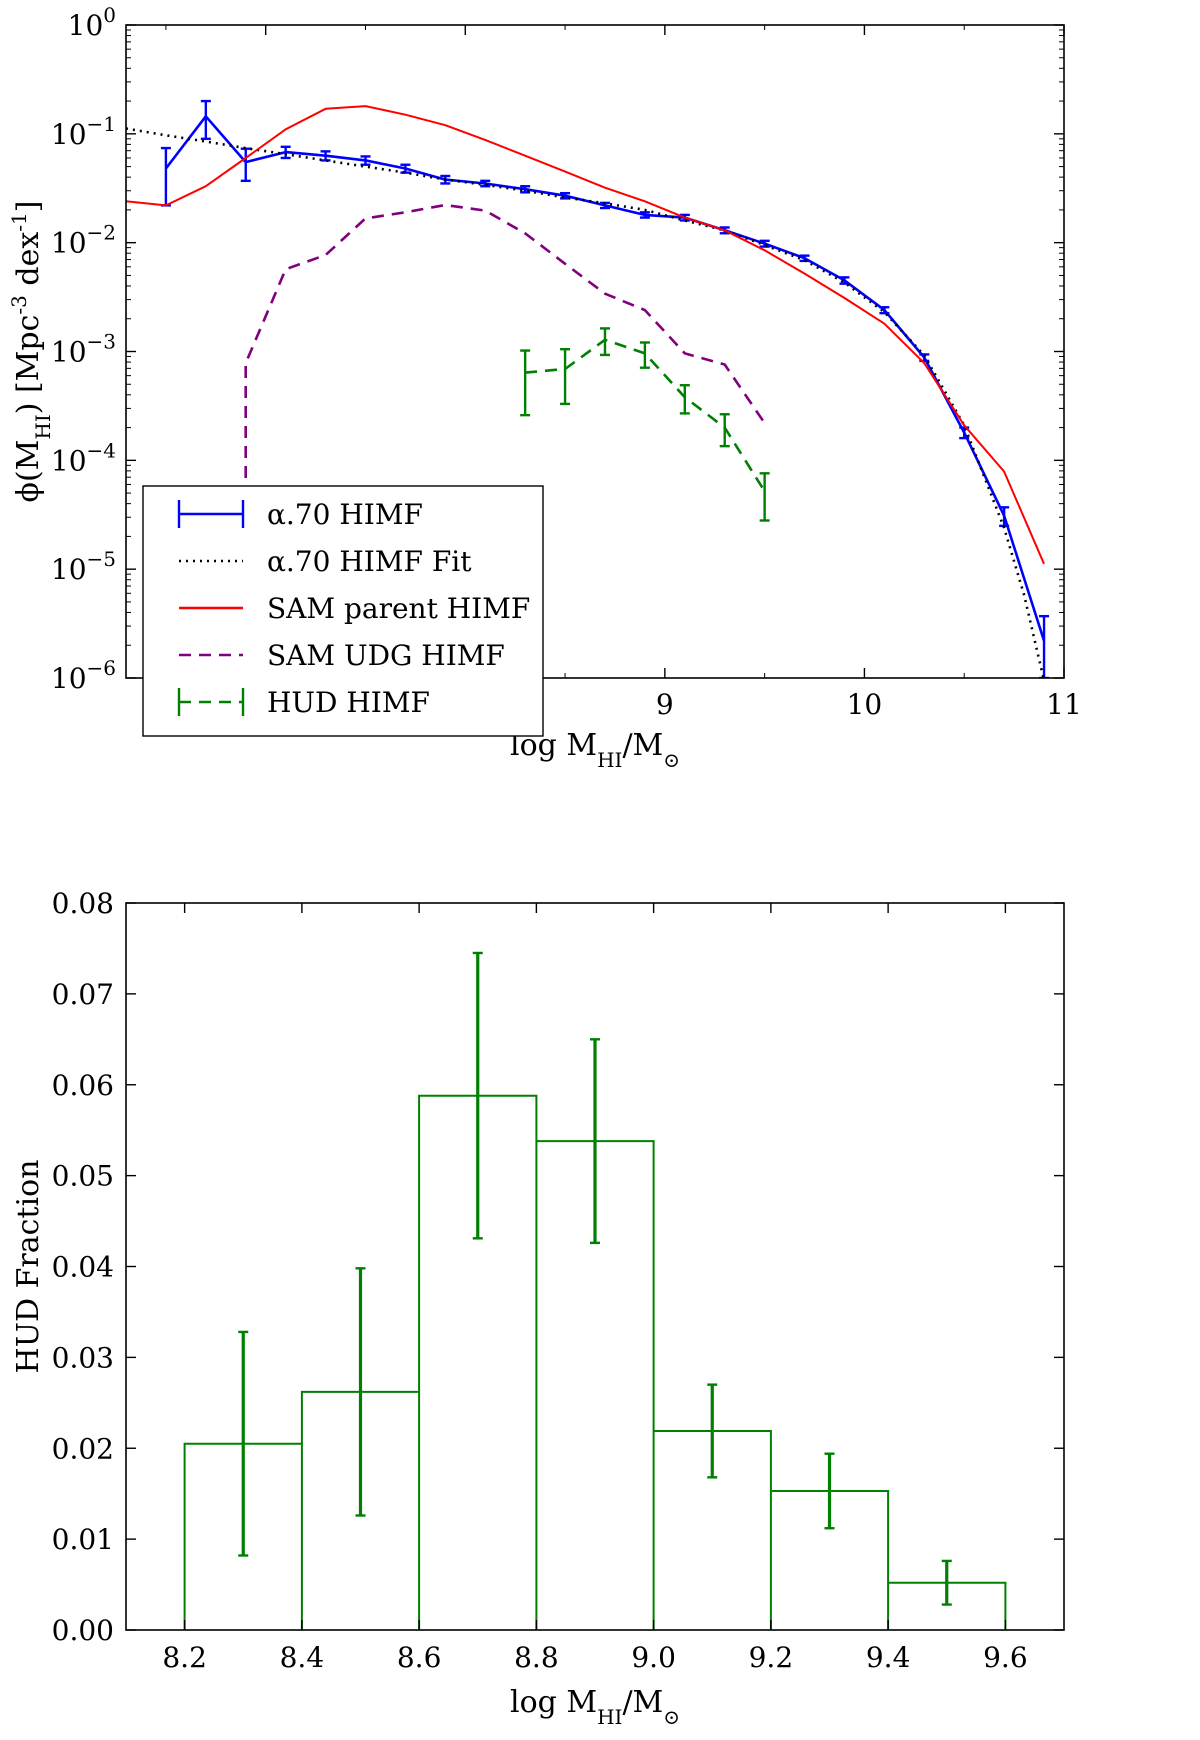  I want to click on bottom-ylabel-part: HUD Fraction, so click(28, 1267).